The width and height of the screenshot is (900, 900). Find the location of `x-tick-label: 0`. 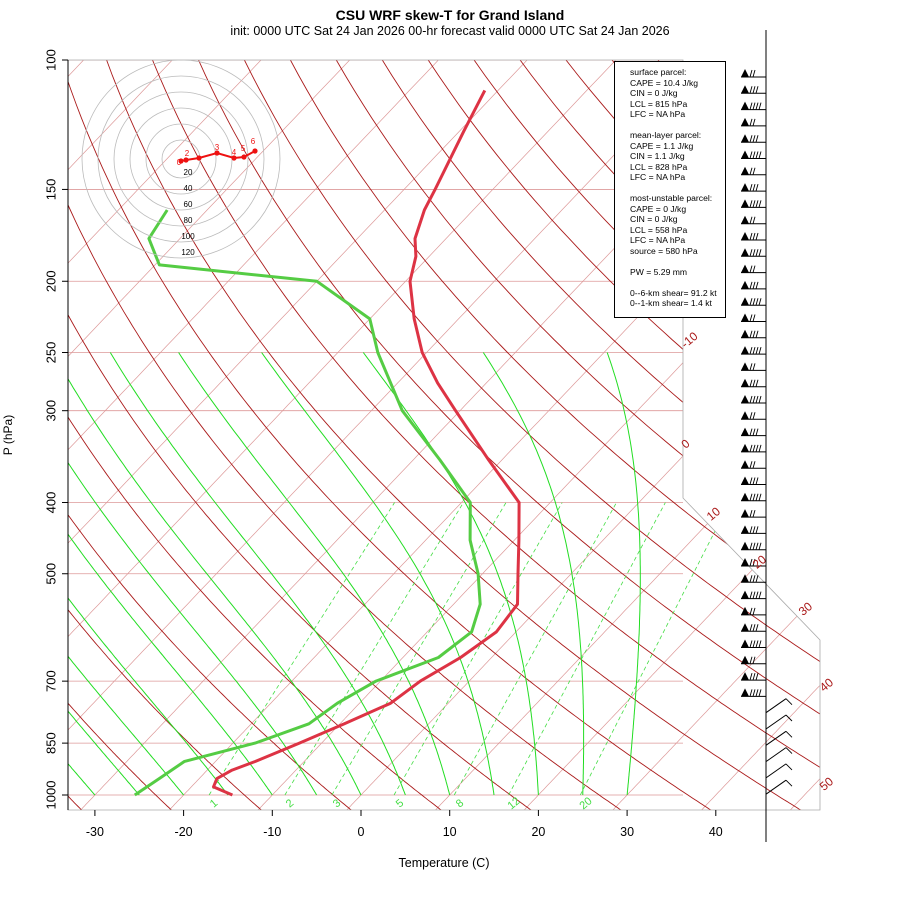

x-tick-label: 0 is located at coordinates (361, 832).